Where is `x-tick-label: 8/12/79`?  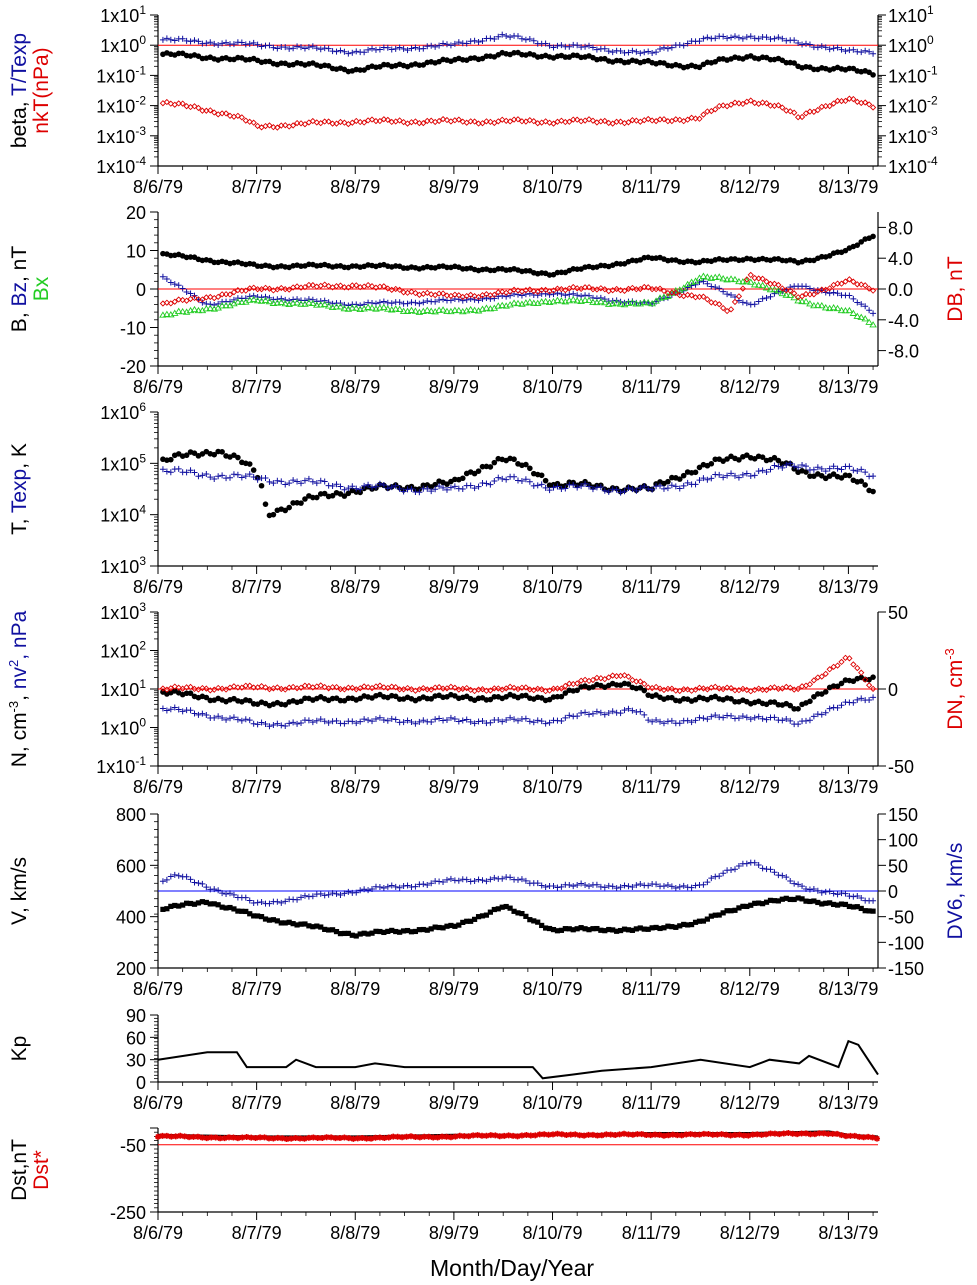
x-tick-label: 8/12/79 is located at coordinates (750, 1103).